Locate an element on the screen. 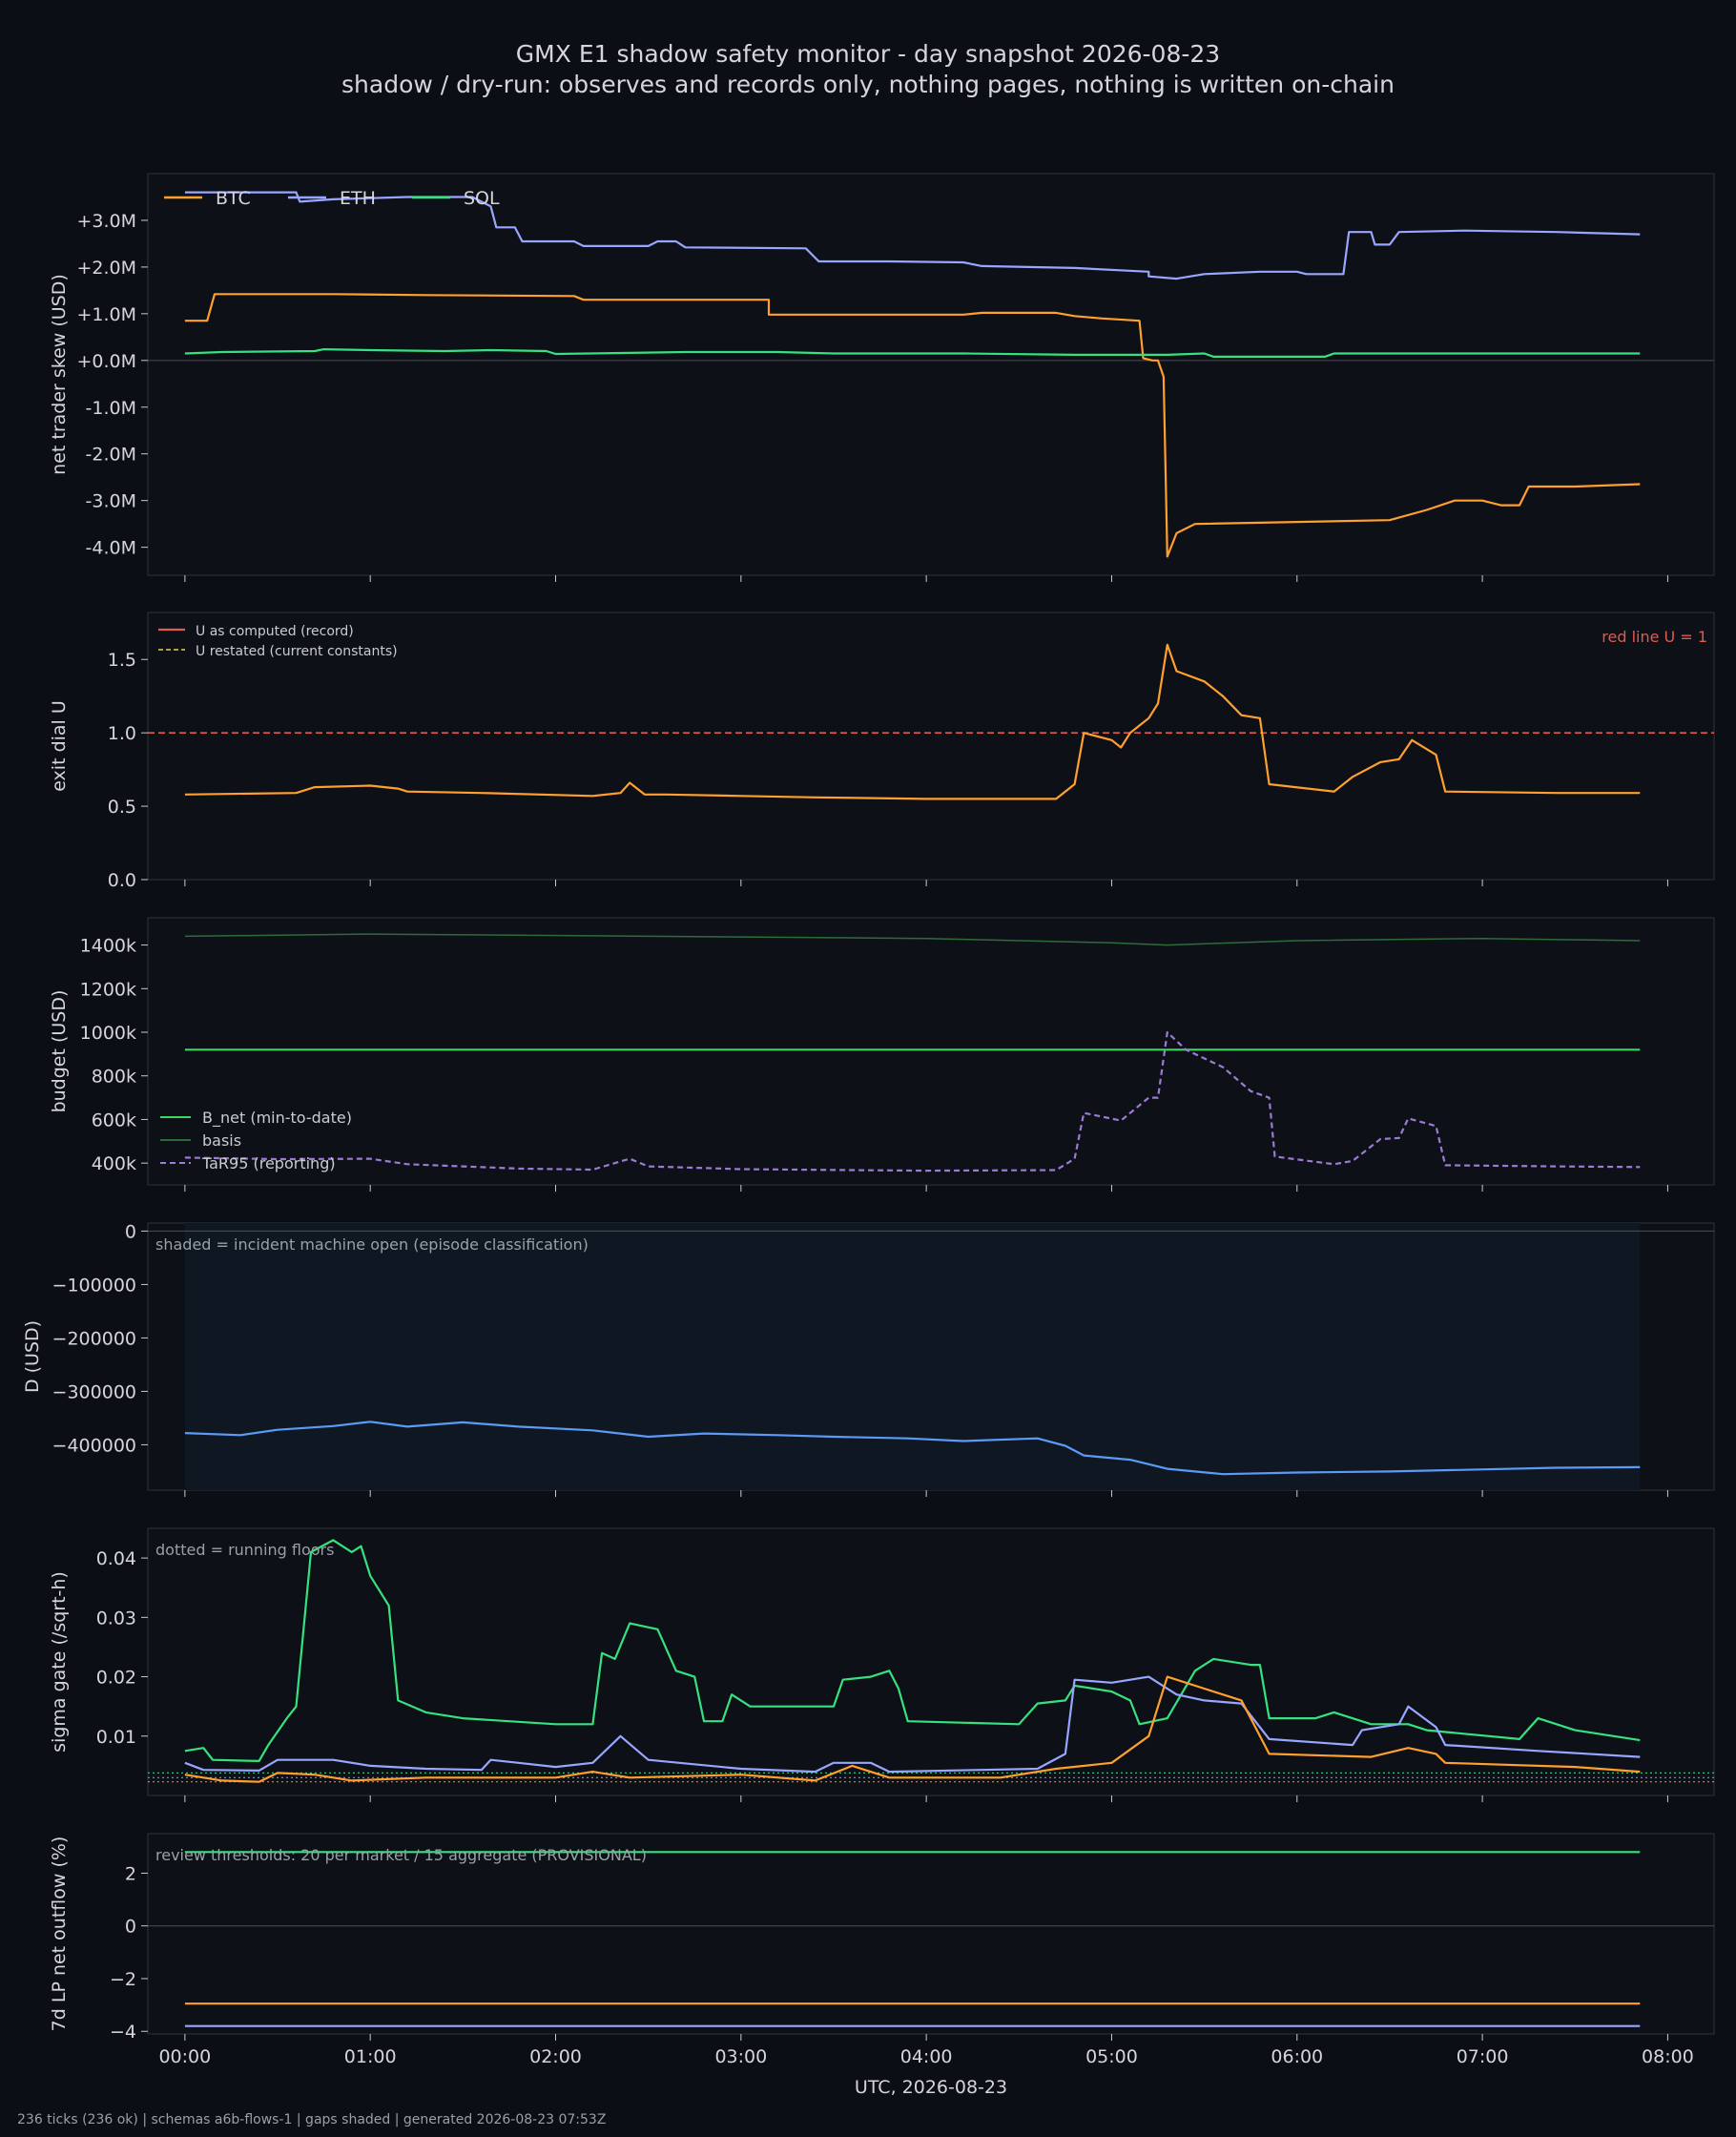 The image size is (1736, 2137). y-tick-label: 0.03 is located at coordinates (116, 1618).